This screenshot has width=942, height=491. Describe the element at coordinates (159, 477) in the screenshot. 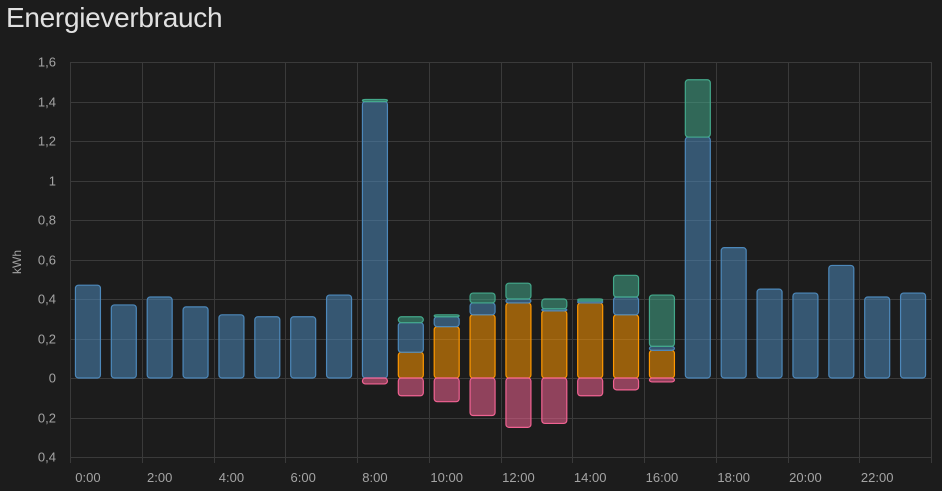

I see `x-tick-label: 2:00` at that location.